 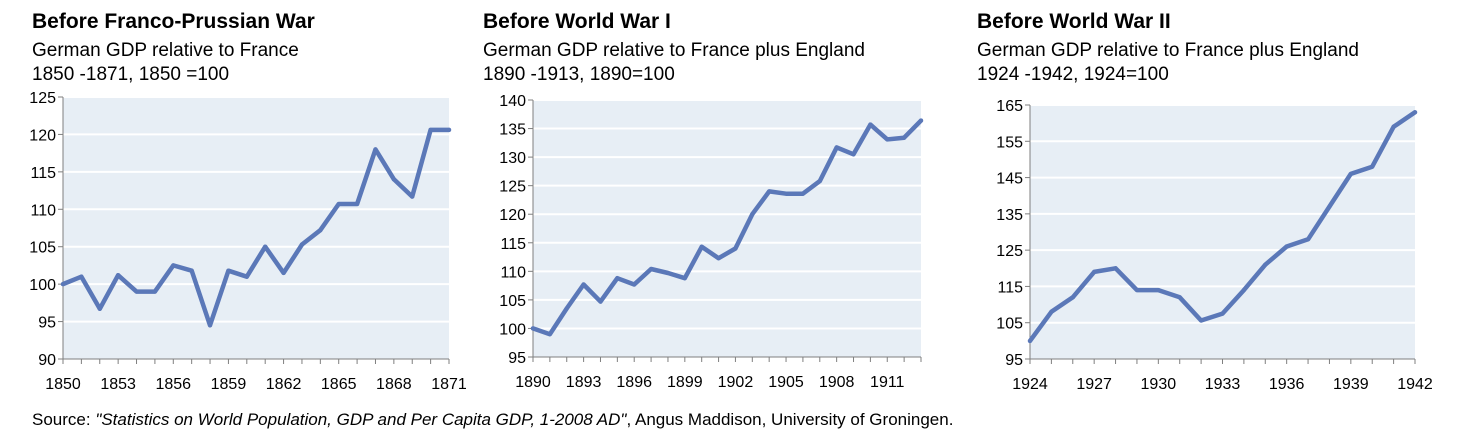 I want to click on y-tick-label: 90, so click(x=47, y=360).